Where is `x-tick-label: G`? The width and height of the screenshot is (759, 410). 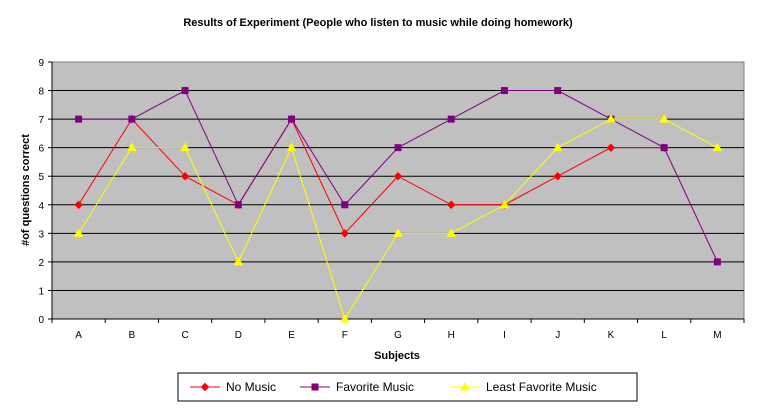
x-tick-label: G is located at coordinates (398, 335).